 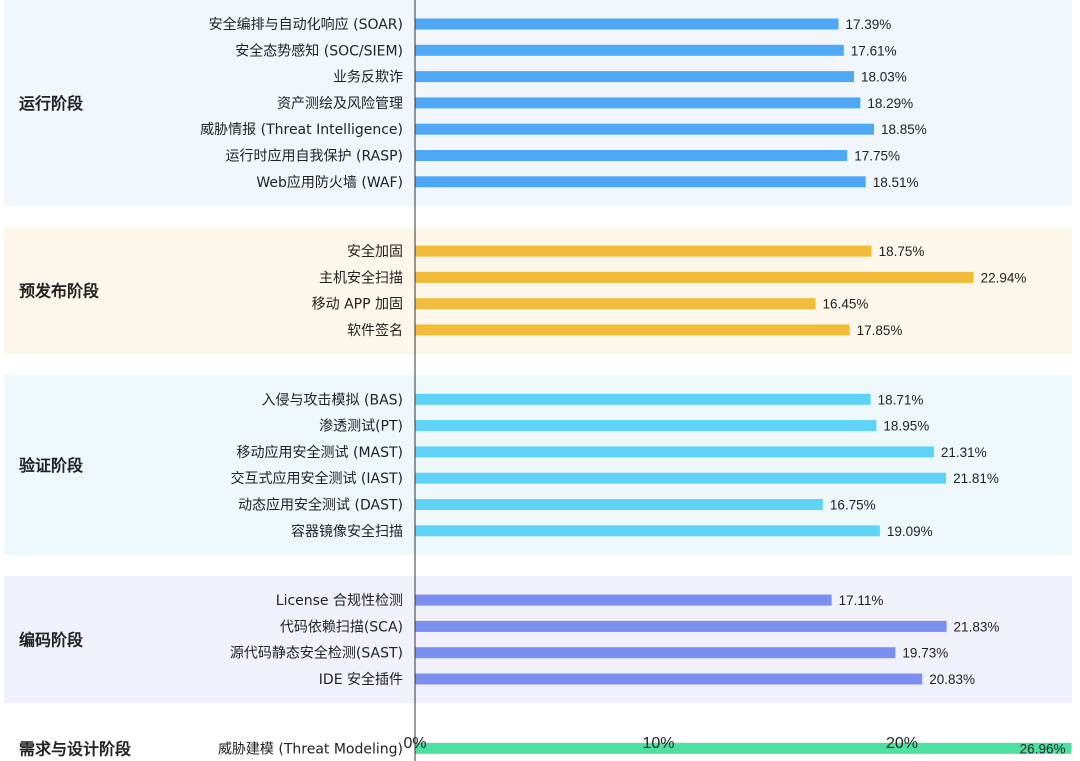 I want to click on data-label: 18.29%, so click(x=890, y=103).